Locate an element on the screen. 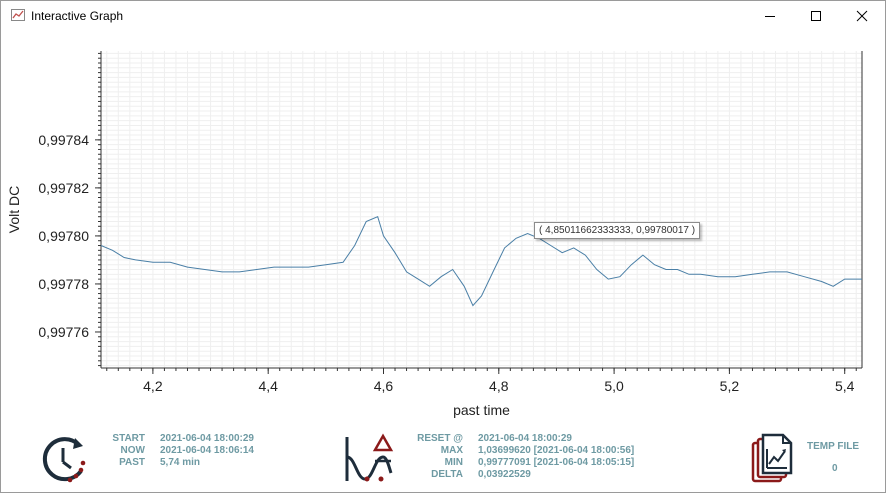  data-point-tooltip: ( 4,85011662333333, 0,99780017 ) is located at coordinates (617, 230).